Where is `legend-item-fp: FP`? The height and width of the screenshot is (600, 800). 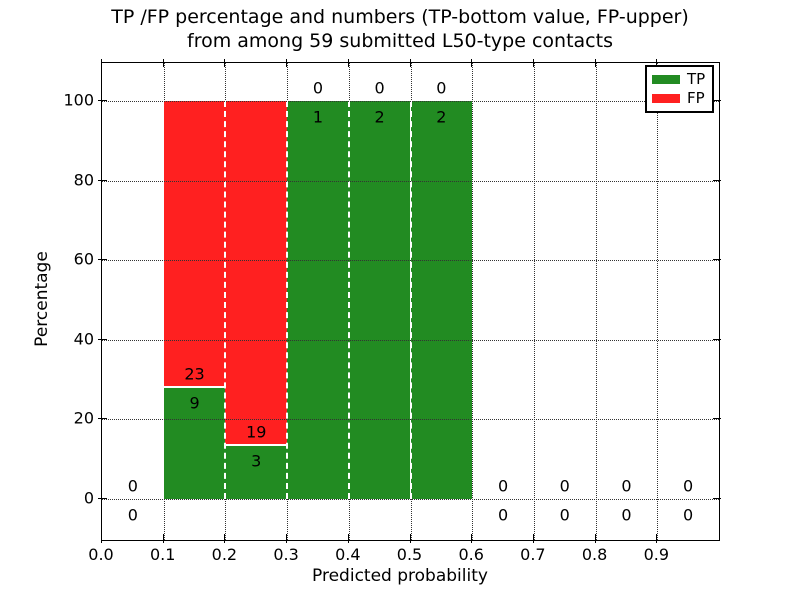 legend-item-fp: FP is located at coordinates (679, 97).